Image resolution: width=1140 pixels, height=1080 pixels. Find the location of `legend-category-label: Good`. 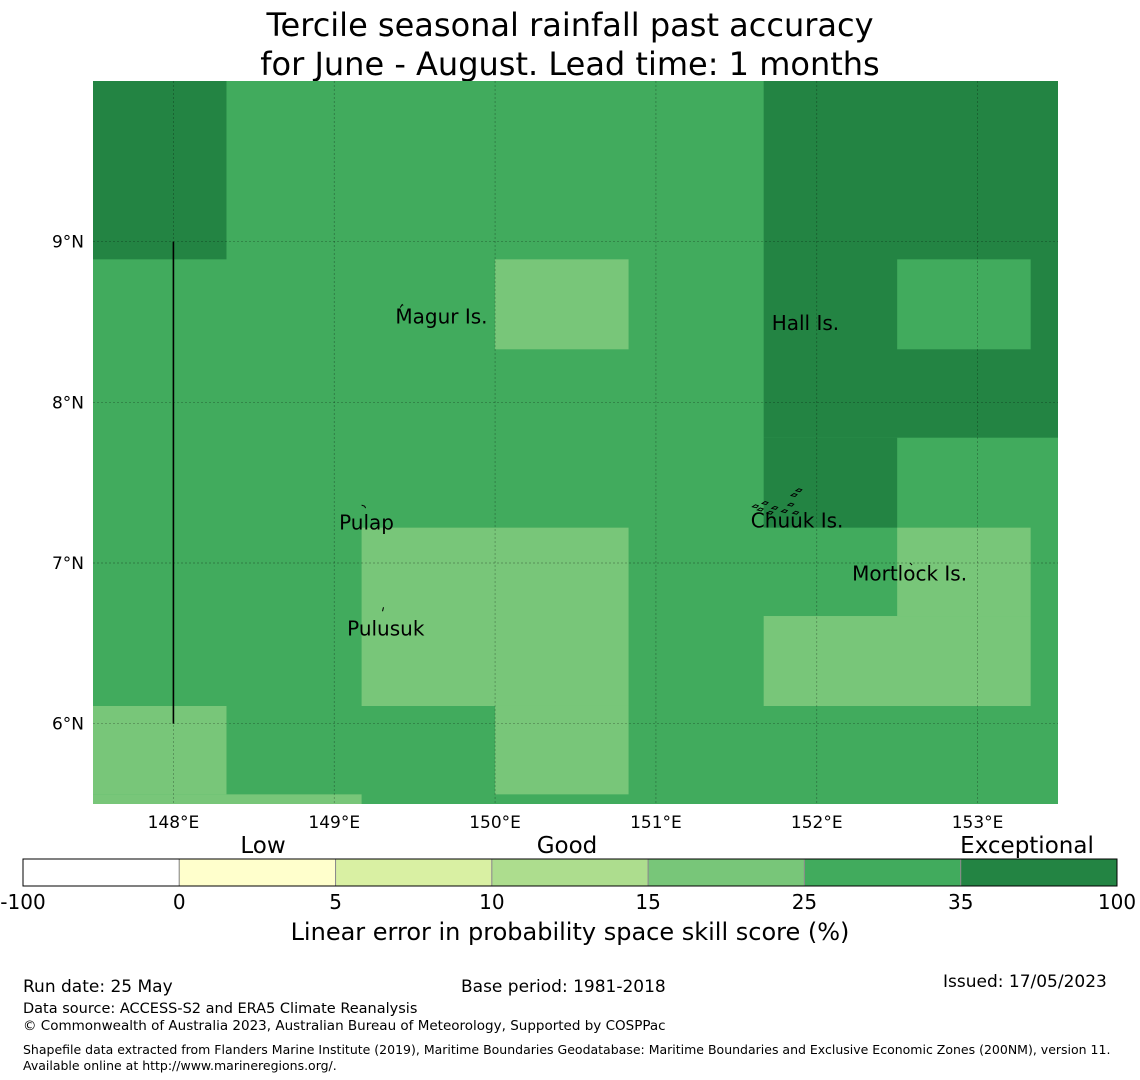

legend-category-label: Good is located at coordinates (567, 846).